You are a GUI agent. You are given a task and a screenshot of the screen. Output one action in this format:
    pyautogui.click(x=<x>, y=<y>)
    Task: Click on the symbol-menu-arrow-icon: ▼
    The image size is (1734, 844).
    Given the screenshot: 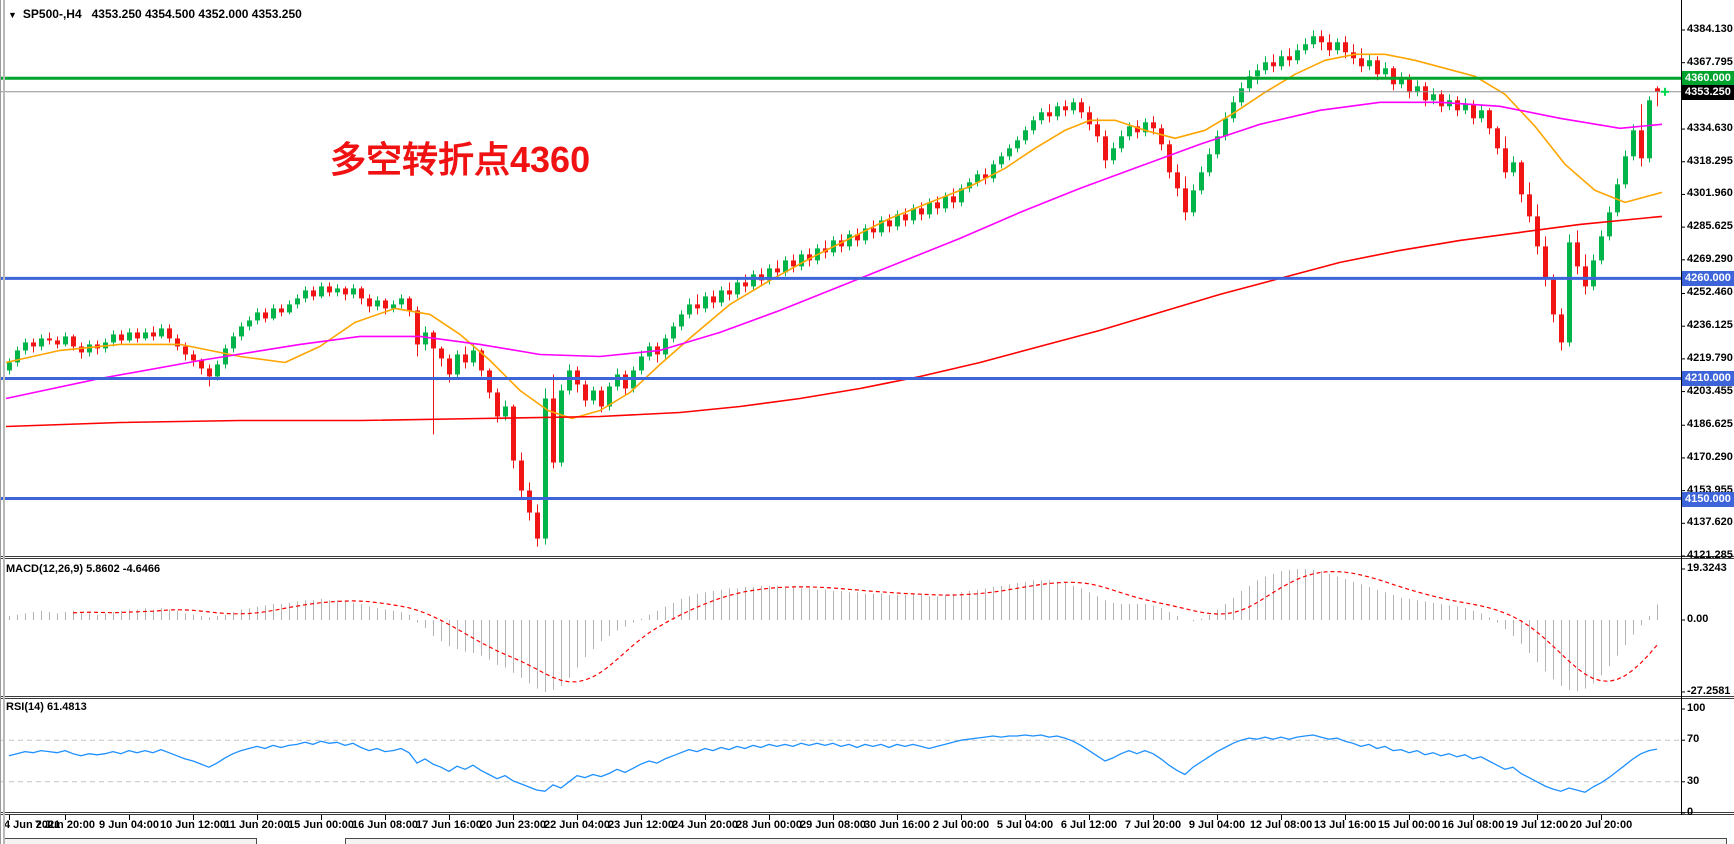 What is the action you would take?
    pyautogui.click(x=12, y=15)
    